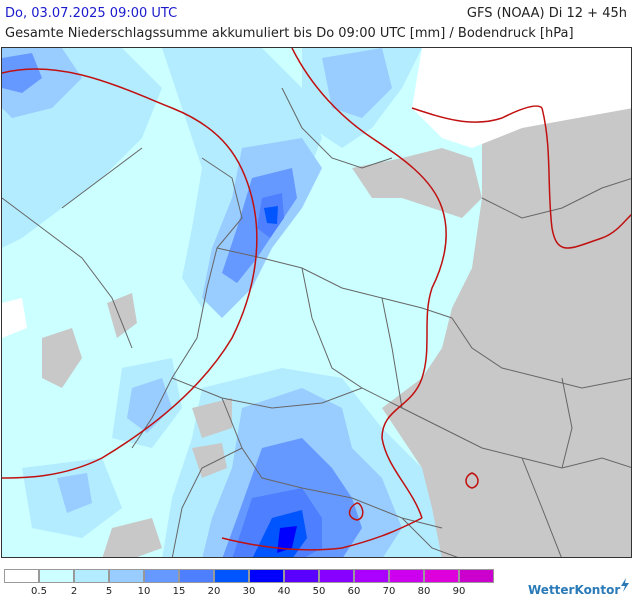 This screenshot has width=633, height=600. I want to click on legend-tick-label: 80, so click(424, 591).